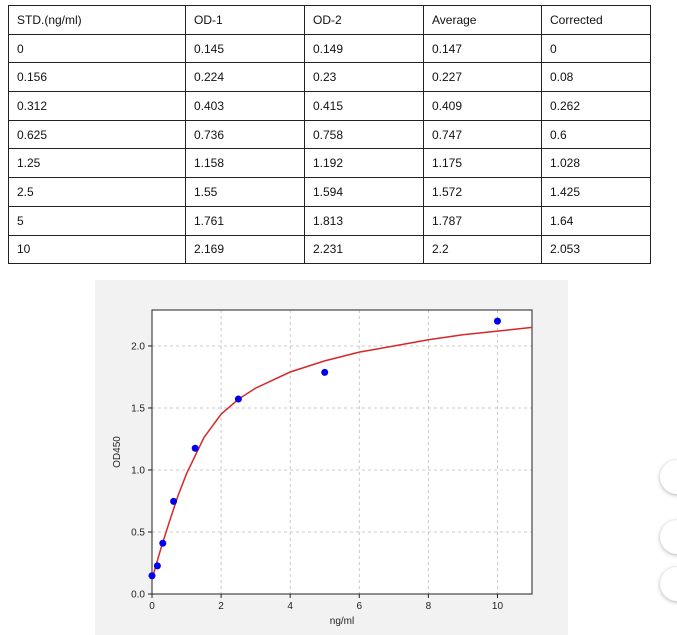 The width and height of the screenshot is (677, 635). I want to click on table-cell: 2.231, so click(364, 249).